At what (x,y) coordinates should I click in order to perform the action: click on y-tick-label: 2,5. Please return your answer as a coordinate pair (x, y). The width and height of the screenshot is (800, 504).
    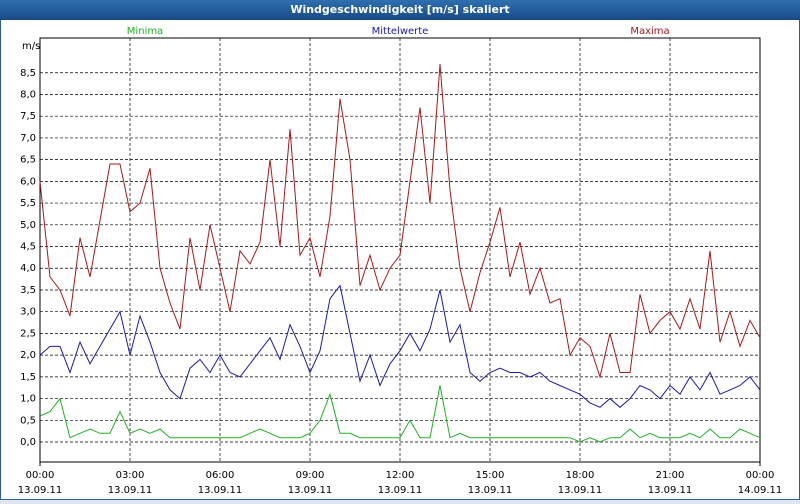
    Looking at the image, I should click on (28, 333).